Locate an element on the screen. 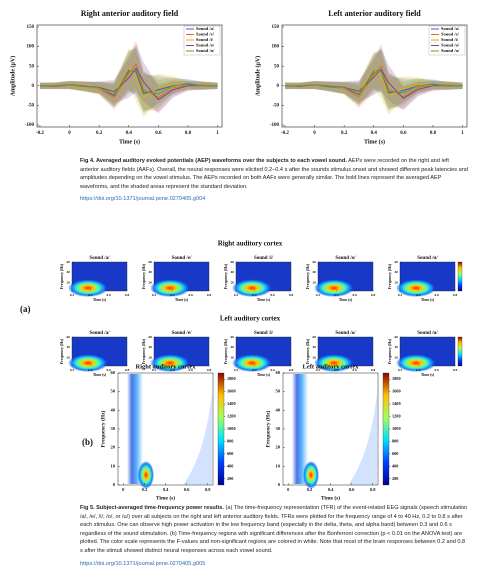 Image resolution: width=483 pixels, height=579 pixels. row-title: Right auditory cortex is located at coordinates (250, 244).